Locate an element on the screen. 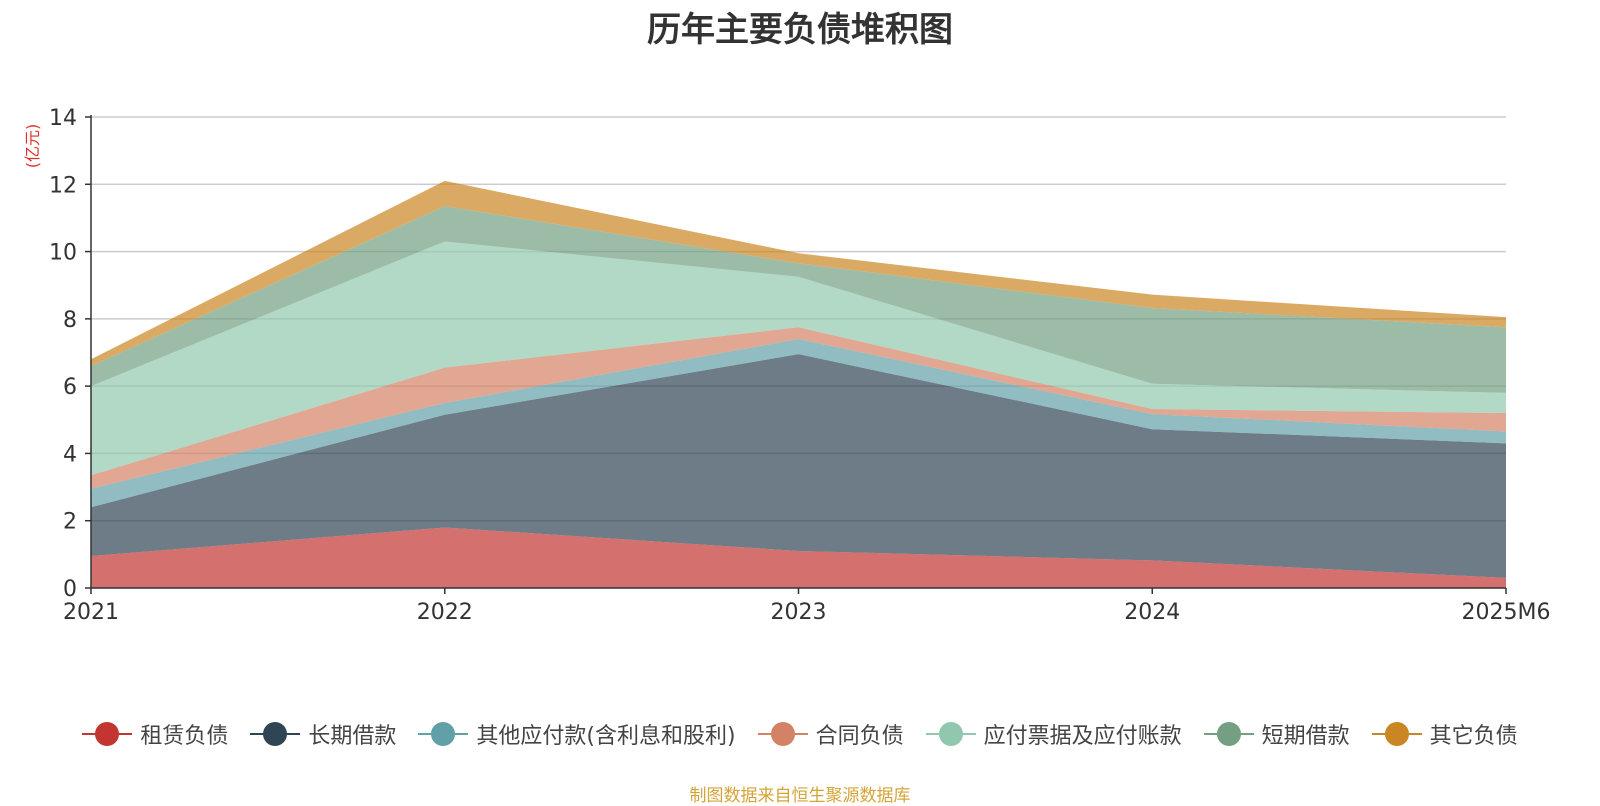  x-tick-label: 2024 is located at coordinates (1152, 612).